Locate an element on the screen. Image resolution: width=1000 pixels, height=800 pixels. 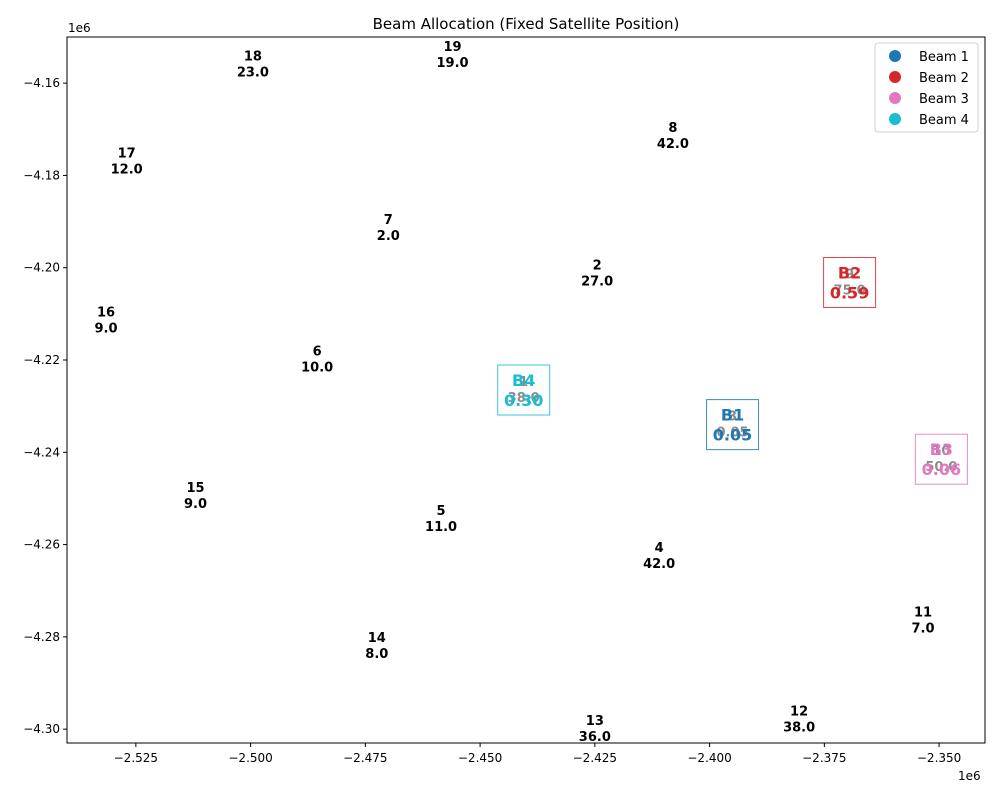
beam-hidden-user-demand: 38.0 is located at coordinates (524, 398).